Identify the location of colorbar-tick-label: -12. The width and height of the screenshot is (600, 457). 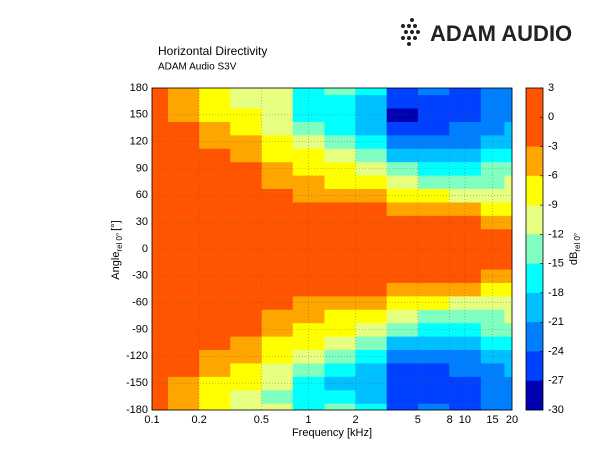
(556, 234).